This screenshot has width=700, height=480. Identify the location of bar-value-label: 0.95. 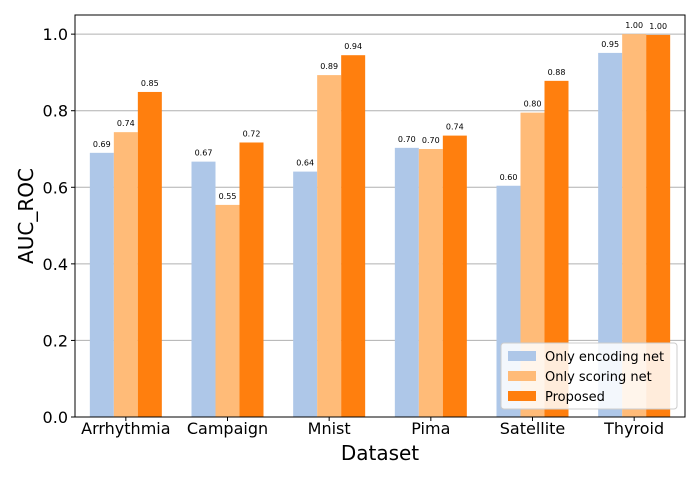
(610, 44).